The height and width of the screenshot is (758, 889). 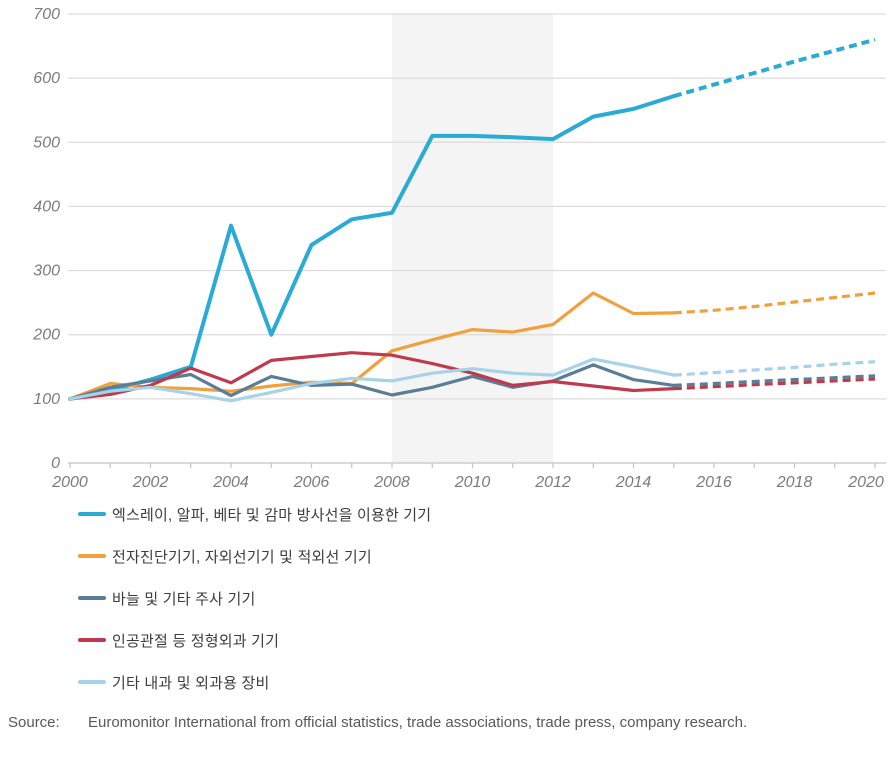 What do you see at coordinates (774, 303) in the screenshot?
I see `series-forecast-electro-diagnostic-uv-ir-devices` at bounding box center [774, 303].